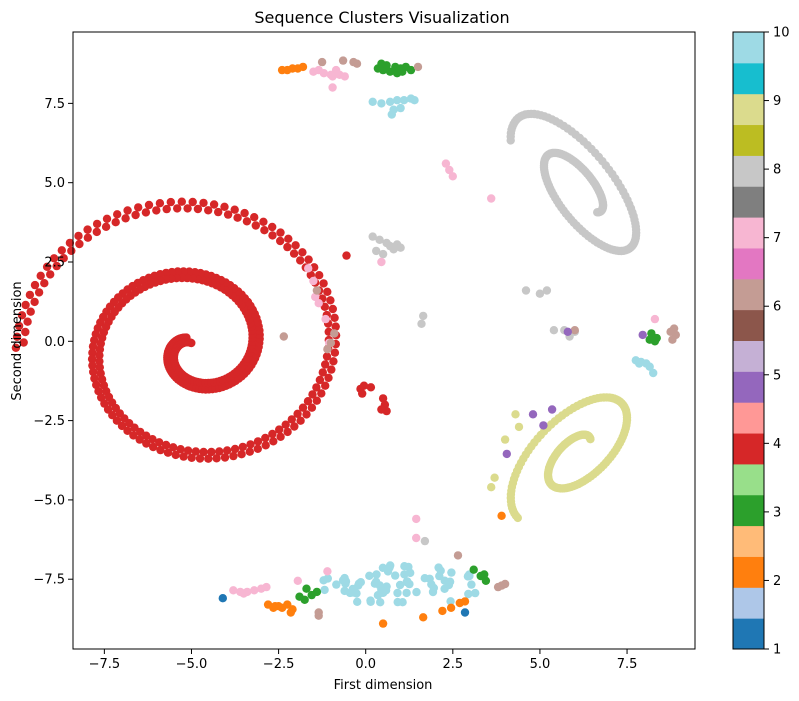 The height and width of the screenshot is (701, 799). I want to click on x-tick-label: −5.0, so click(192, 664).